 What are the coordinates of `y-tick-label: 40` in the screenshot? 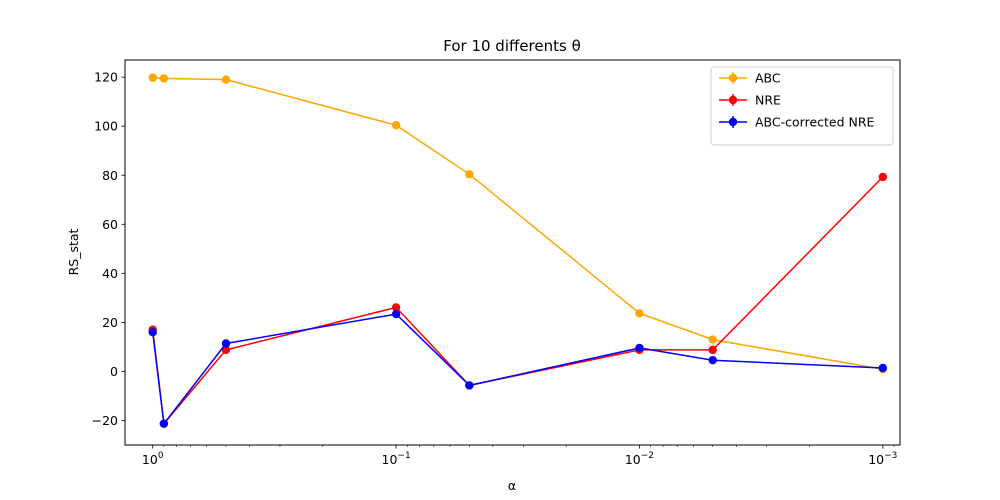 It's located at (110, 273).